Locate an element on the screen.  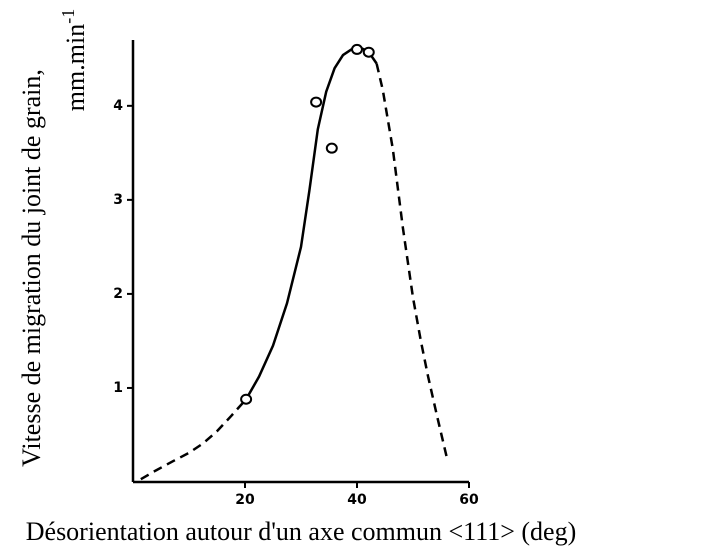
y-axis-unit: mm.min-1 is located at coordinates (74, 60).